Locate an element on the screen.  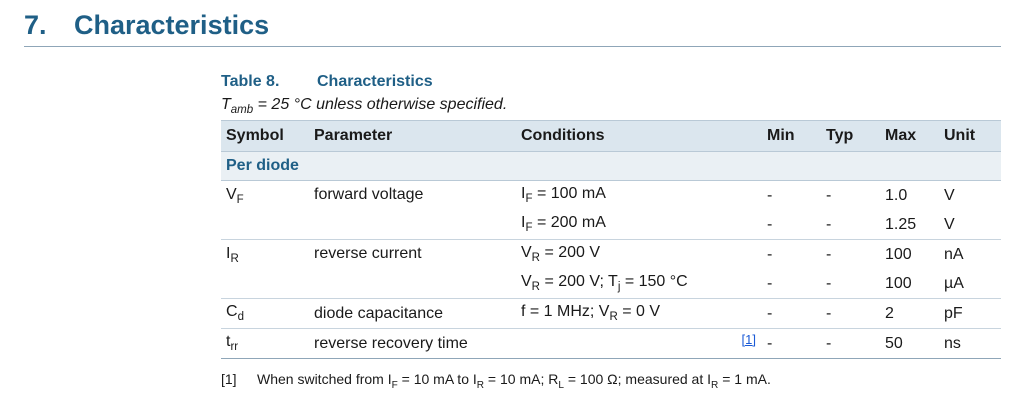
note-symbol-subscript: amb is located at coordinates (242, 110).